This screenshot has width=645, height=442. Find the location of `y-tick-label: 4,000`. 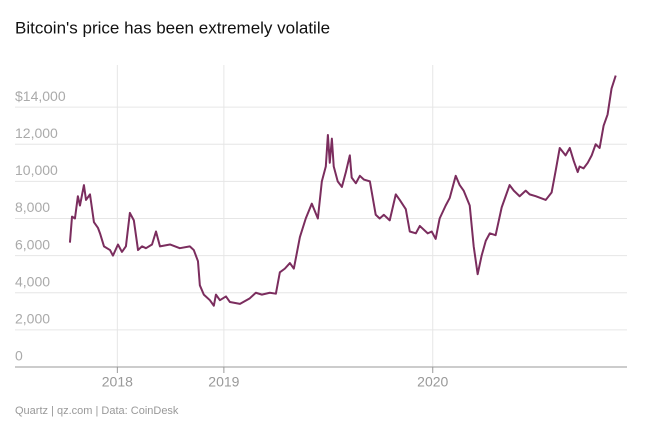

y-tick-label: 4,000 is located at coordinates (32, 281).